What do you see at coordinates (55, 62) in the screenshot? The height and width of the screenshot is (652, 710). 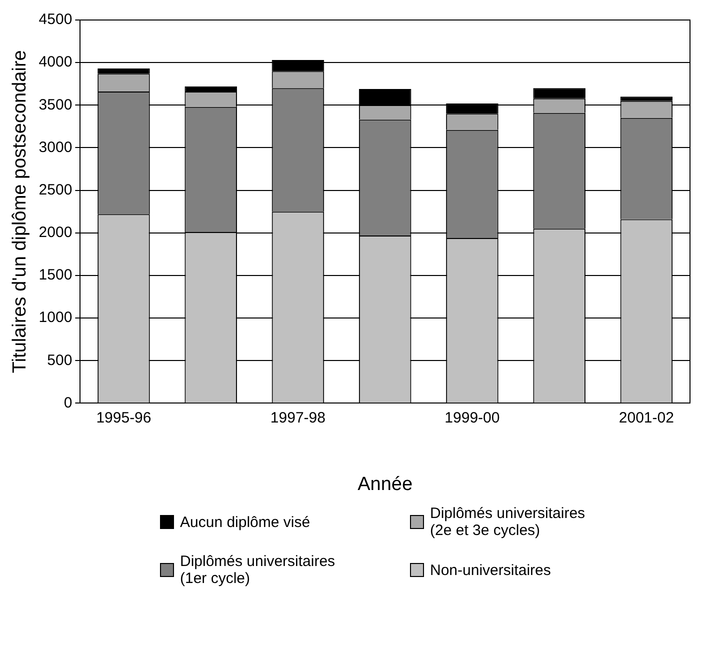 I see `y-tick-label: 4000` at bounding box center [55, 62].